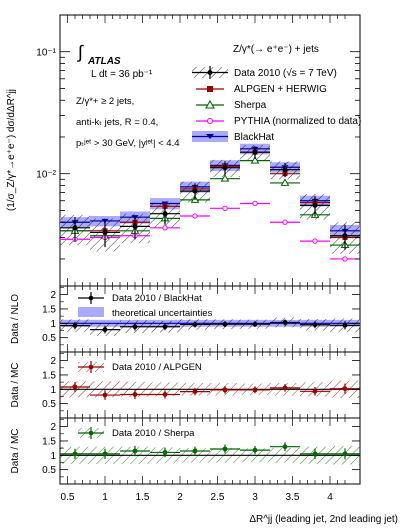 Image resolution: width=411 pixels, height=532 pixels. What do you see at coordinates (330, 497) in the screenshot?
I see `x-tick-label: 4` at bounding box center [330, 497].